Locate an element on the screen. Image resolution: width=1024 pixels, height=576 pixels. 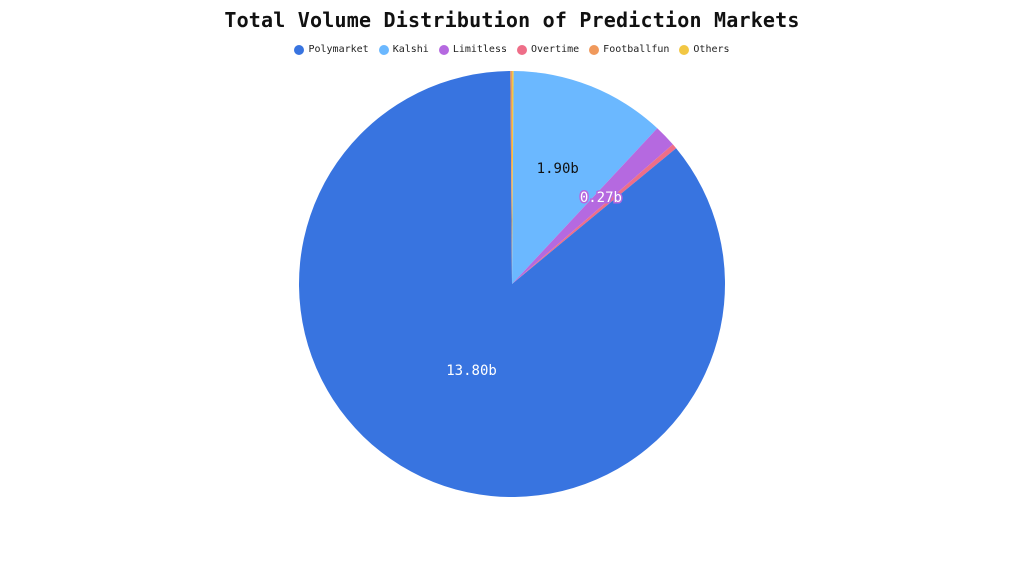
legend-swatch-polymarket is located at coordinates (299, 49).